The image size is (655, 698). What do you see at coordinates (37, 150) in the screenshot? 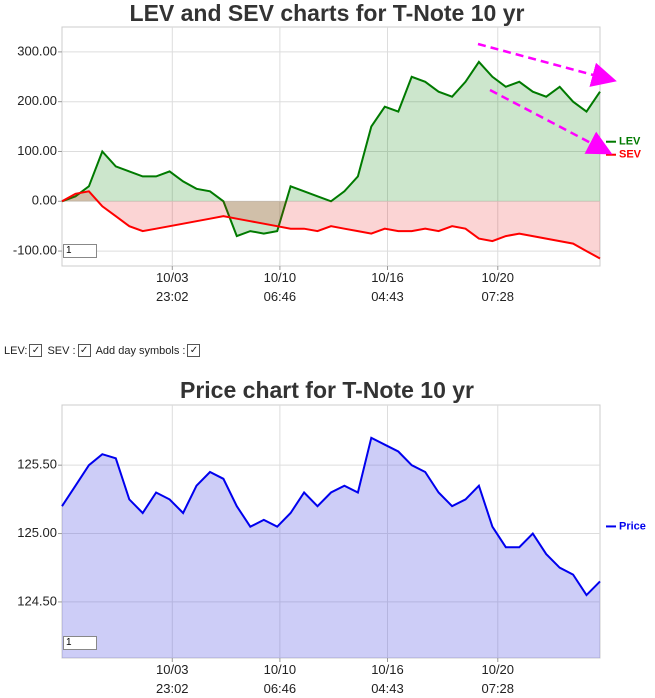
I see `y-tick-label: 100.00` at bounding box center [37, 150].